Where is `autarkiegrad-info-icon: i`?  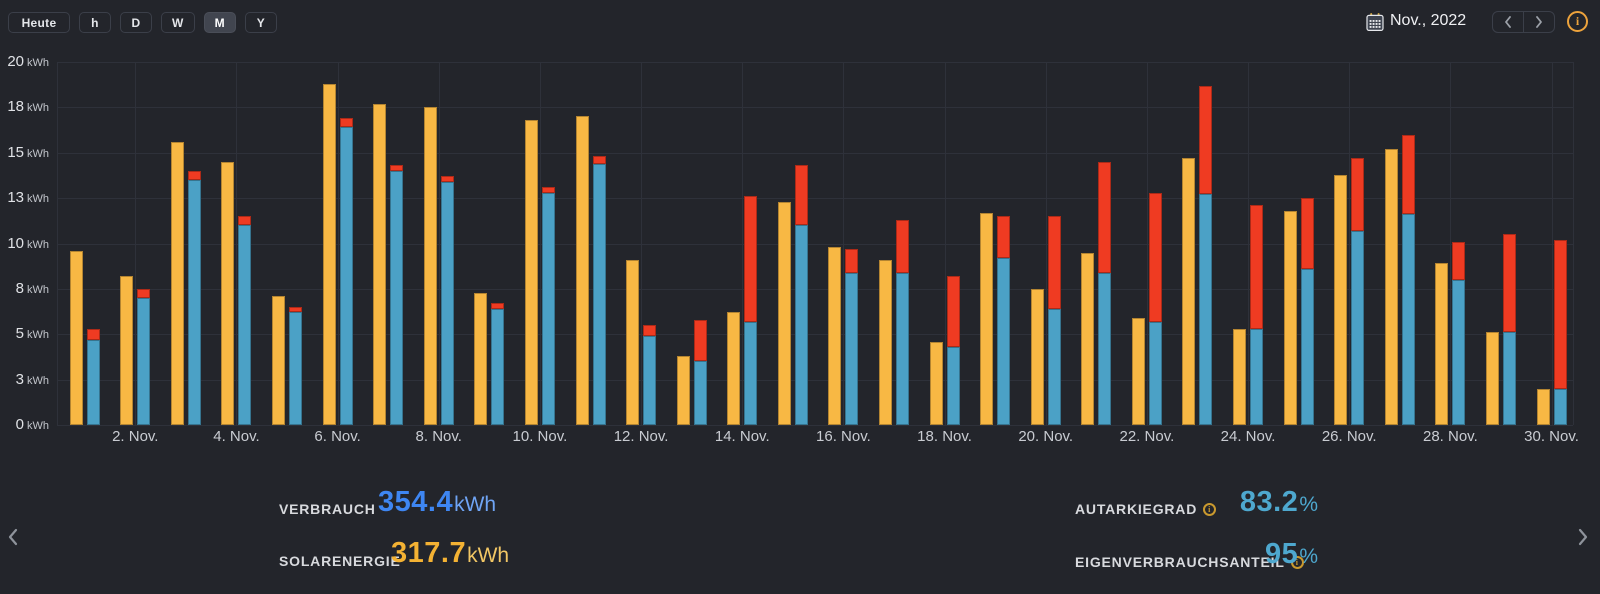
autarkiegrad-info-icon: i is located at coordinates (1210, 509).